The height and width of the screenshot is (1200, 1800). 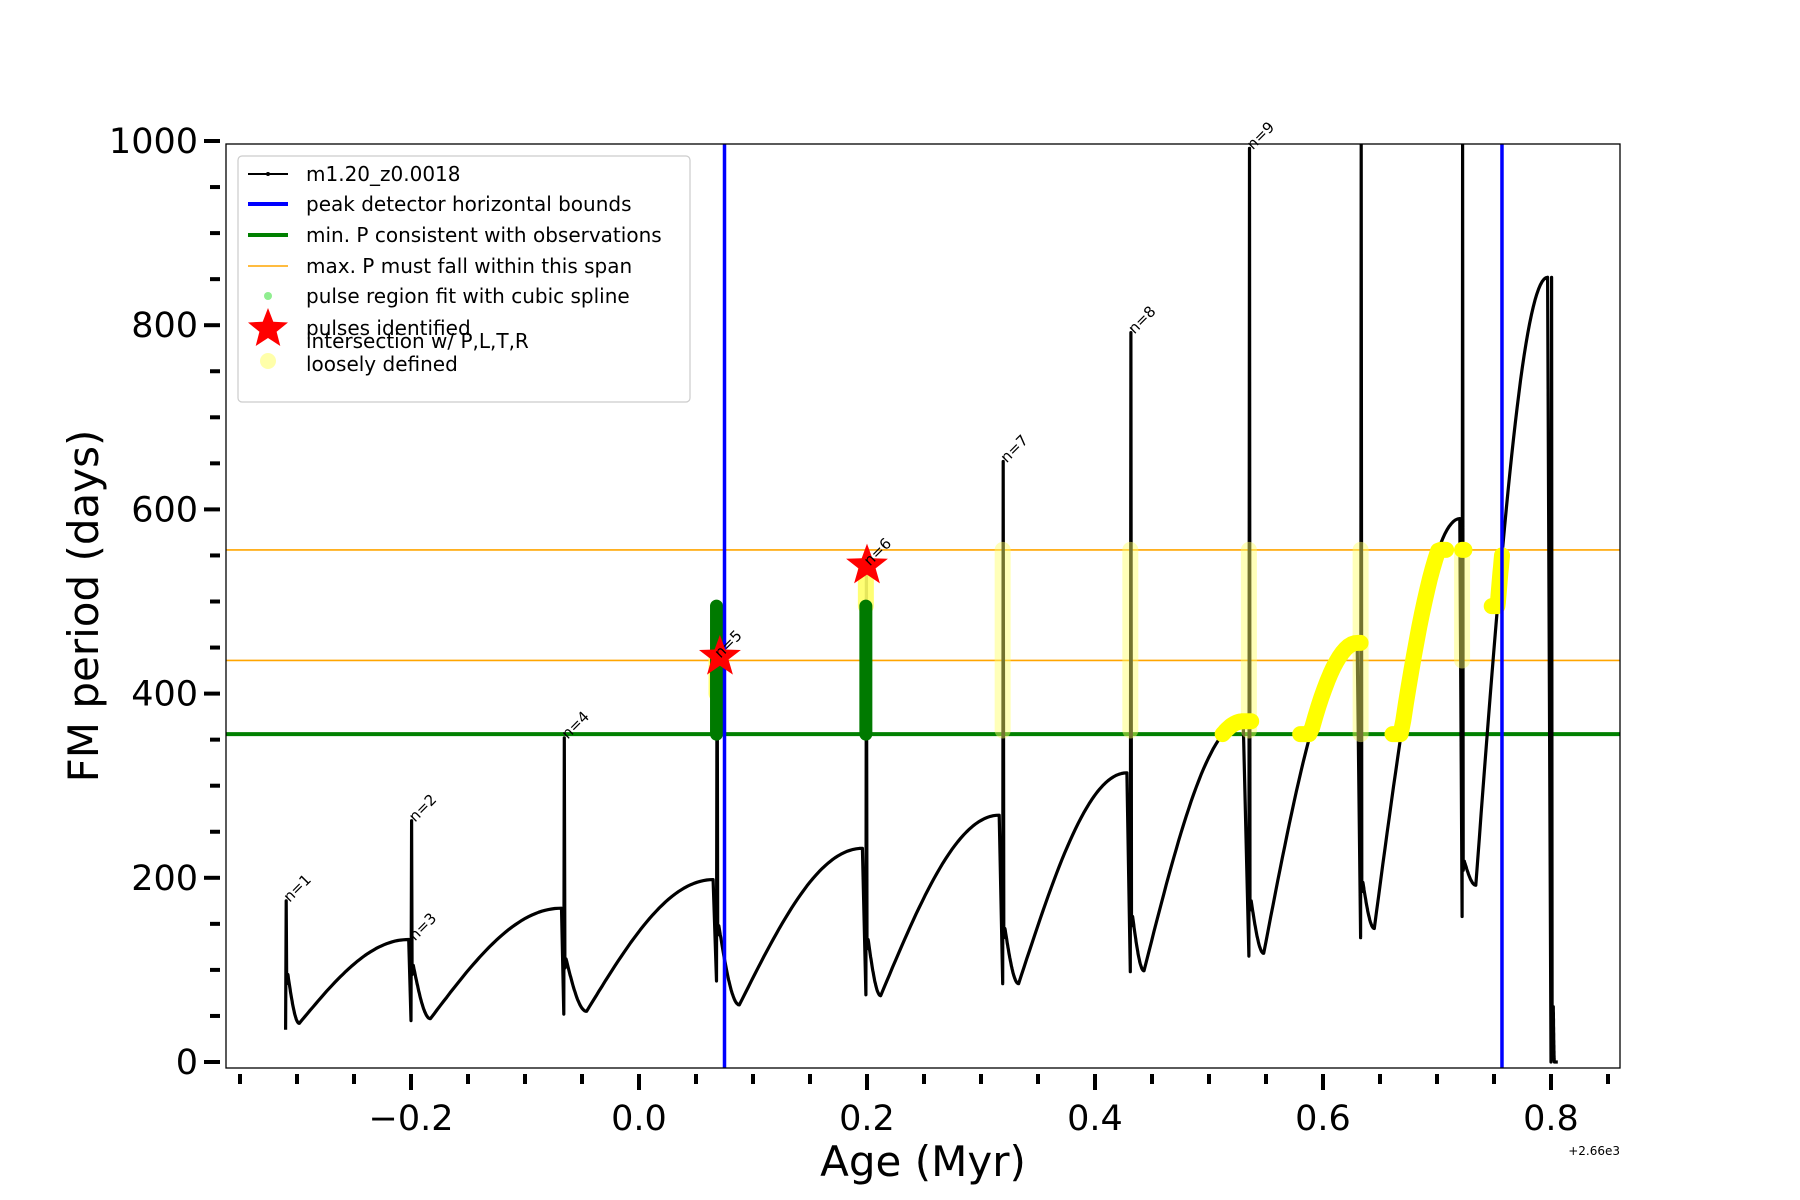 I want to click on x-tick-label: 0.6, so click(x=1323, y=1119).